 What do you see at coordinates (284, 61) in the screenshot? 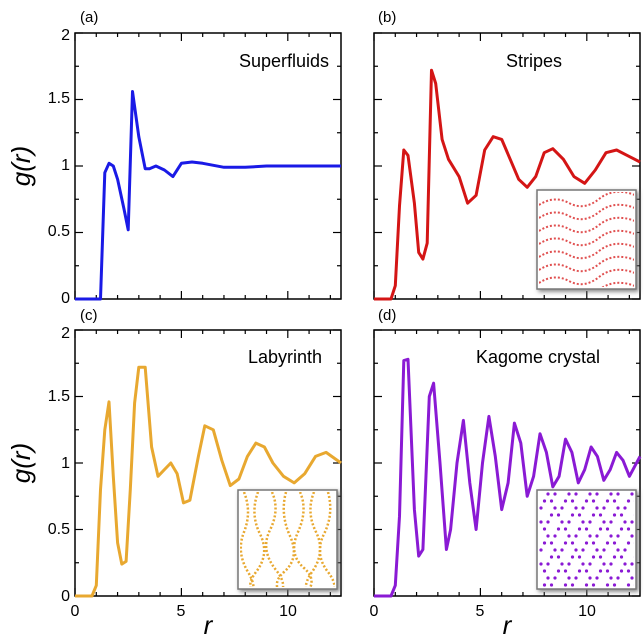
I see `panel-title: Superfluids` at bounding box center [284, 61].